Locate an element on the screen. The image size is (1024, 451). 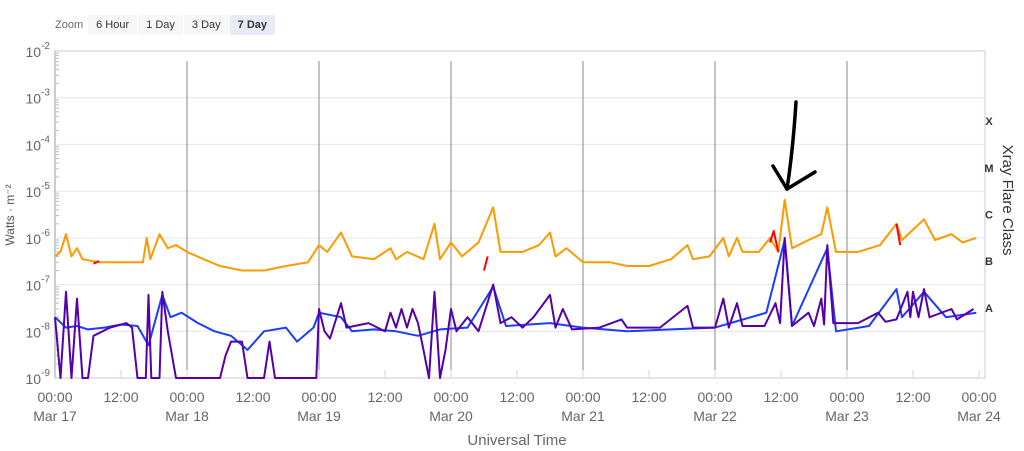
x-axis-title: Universal Time is located at coordinates (516, 440).